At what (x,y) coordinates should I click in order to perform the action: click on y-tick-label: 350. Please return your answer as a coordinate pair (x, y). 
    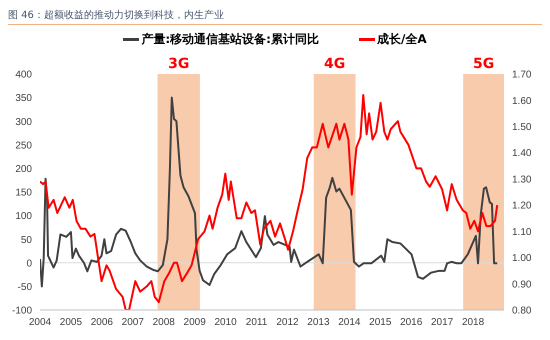
    Looking at the image, I should click on (23, 98).